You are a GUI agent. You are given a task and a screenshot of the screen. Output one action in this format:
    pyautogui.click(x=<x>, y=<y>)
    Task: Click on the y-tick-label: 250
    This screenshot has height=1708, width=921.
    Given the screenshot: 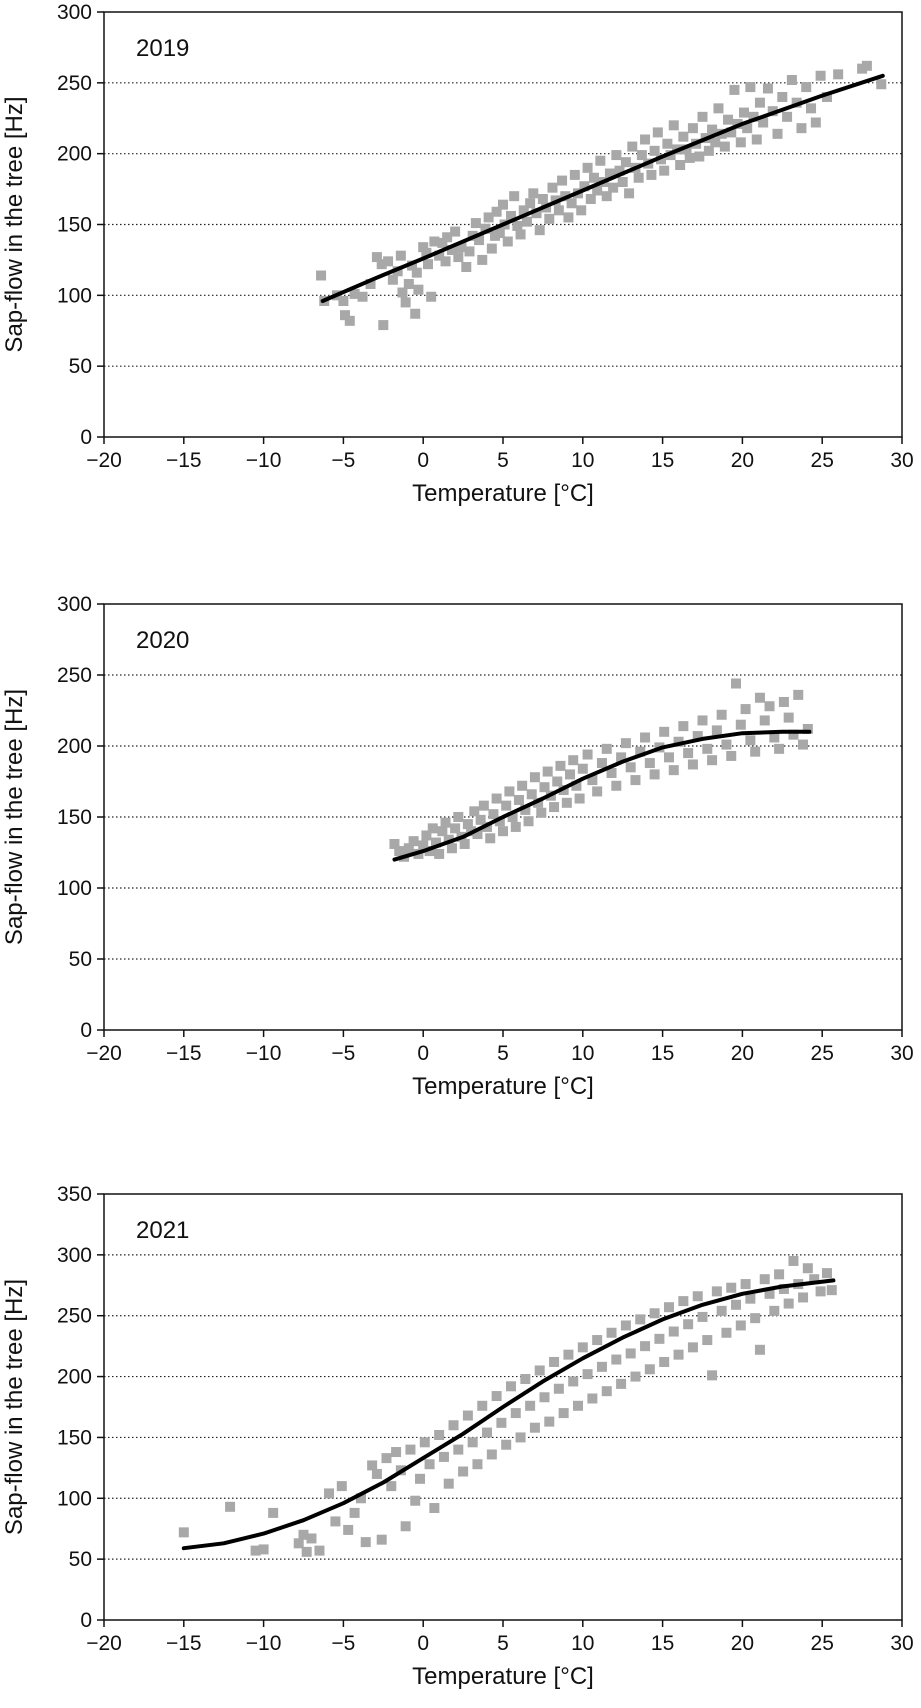 What is the action you would take?
    pyautogui.click(x=74, y=1316)
    